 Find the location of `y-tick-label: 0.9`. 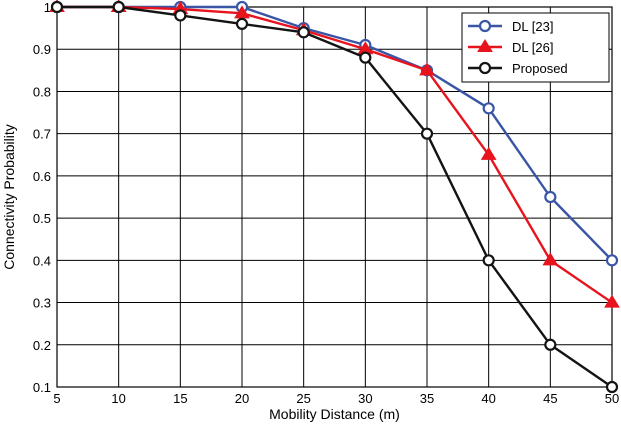

y-tick-label: 0.9 is located at coordinates (42, 49).